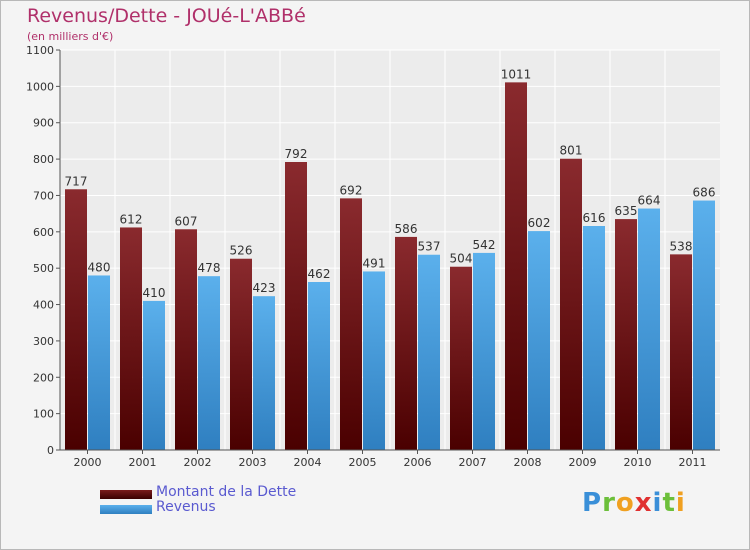 This screenshot has width=750, height=550. What do you see at coordinates (571, 151) in the screenshot?
I see `data-label-dette: 801` at bounding box center [571, 151].